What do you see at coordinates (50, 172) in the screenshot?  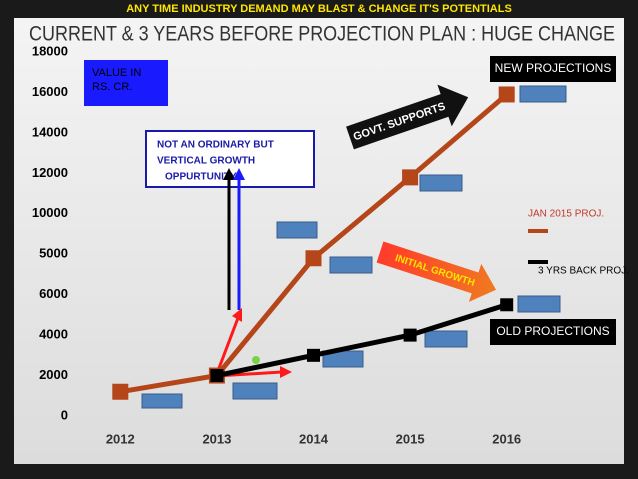 I see `y-tick-label: 12000` at bounding box center [50, 172].